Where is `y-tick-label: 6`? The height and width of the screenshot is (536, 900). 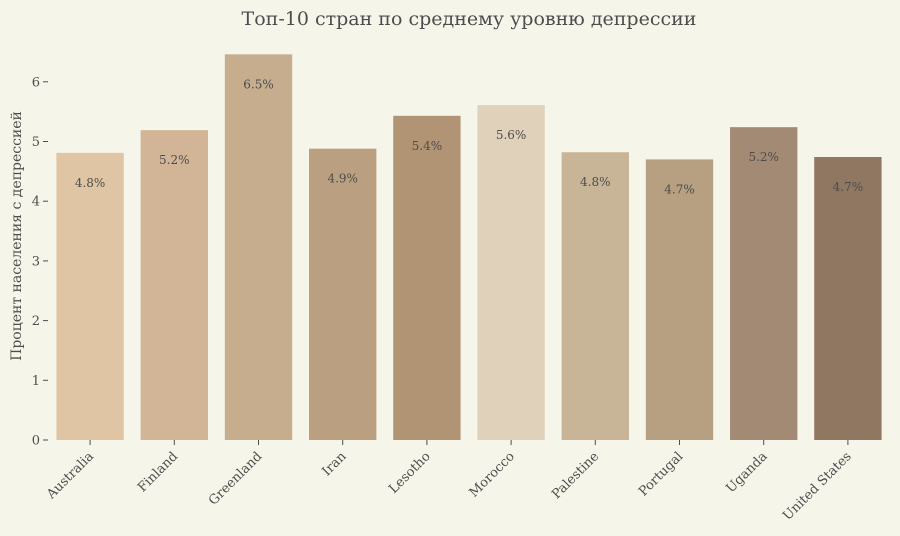
y-tick-label: 6 is located at coordinates (36, 82).